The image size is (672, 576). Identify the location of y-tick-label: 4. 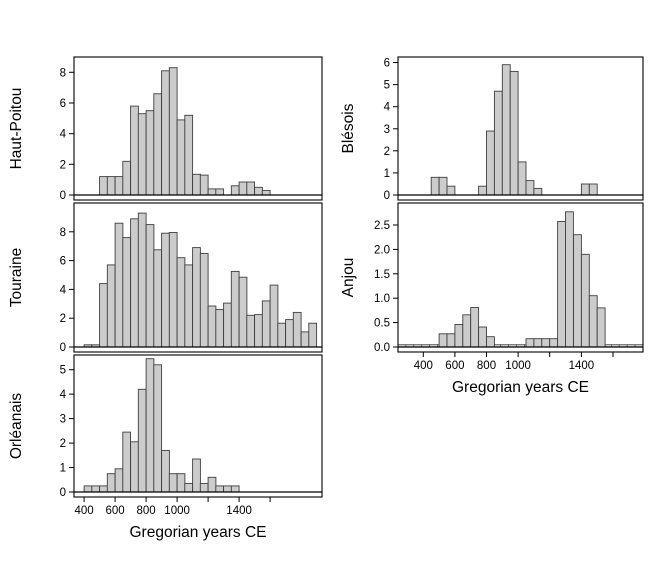
(63, 135).